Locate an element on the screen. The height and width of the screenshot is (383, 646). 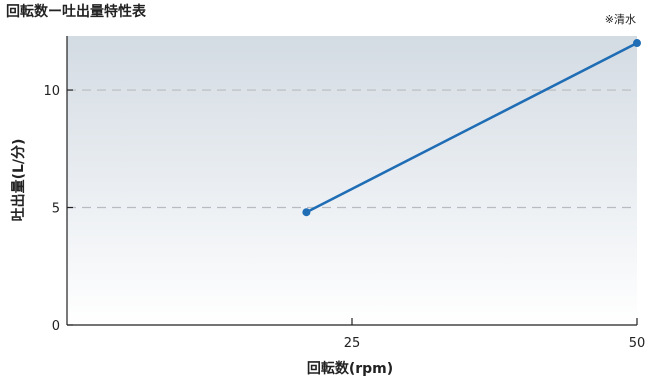
y-tick-label: 5 is located at coordinates (56, 209).